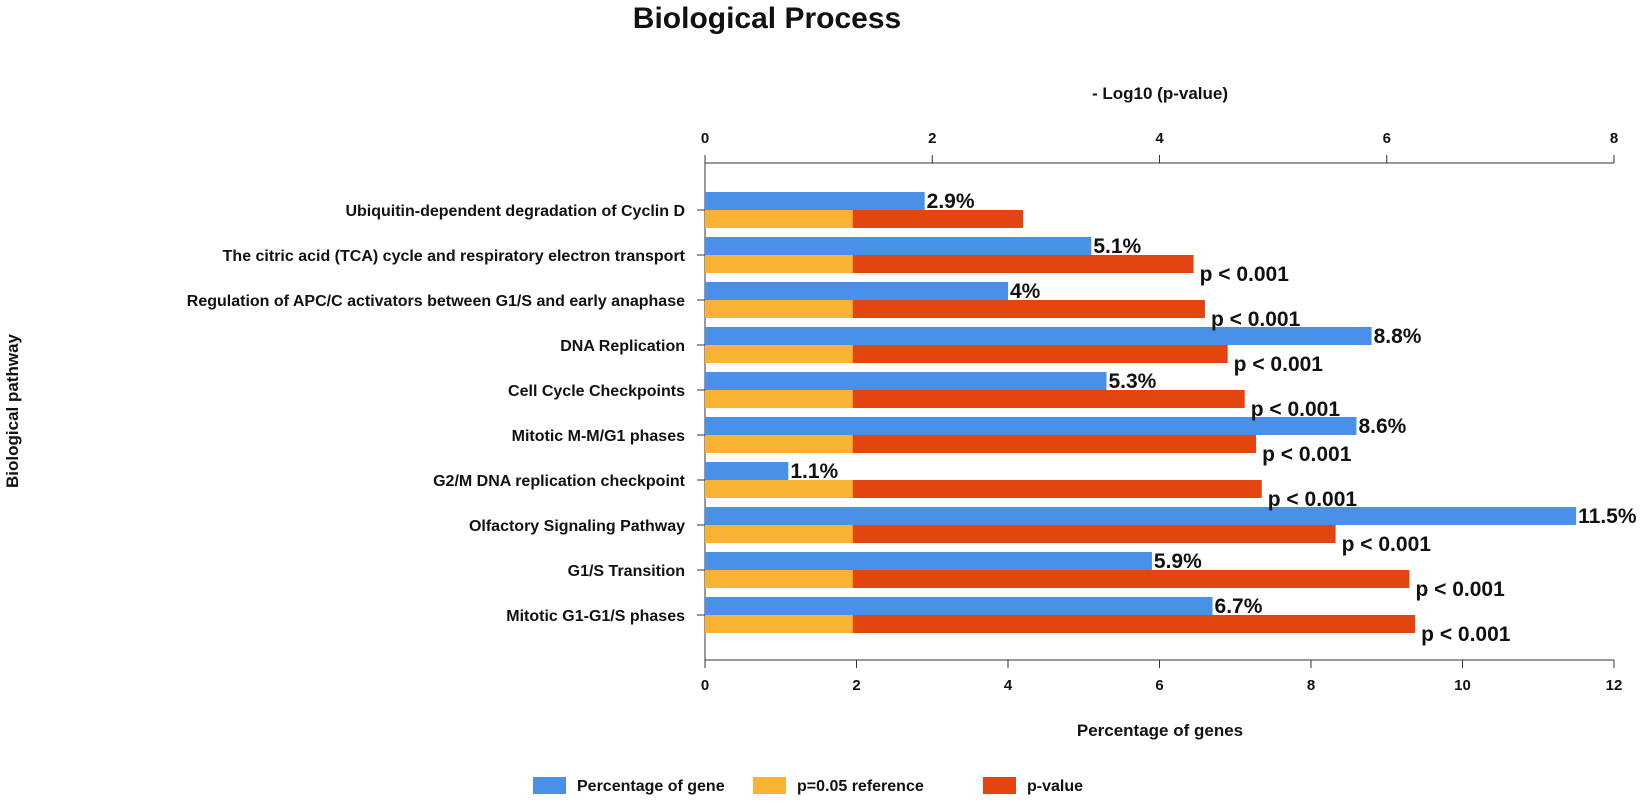 The width and height of the screenshot is (1649, 811). I want to click on category-label: G1/S Transition, so click(626, 571).